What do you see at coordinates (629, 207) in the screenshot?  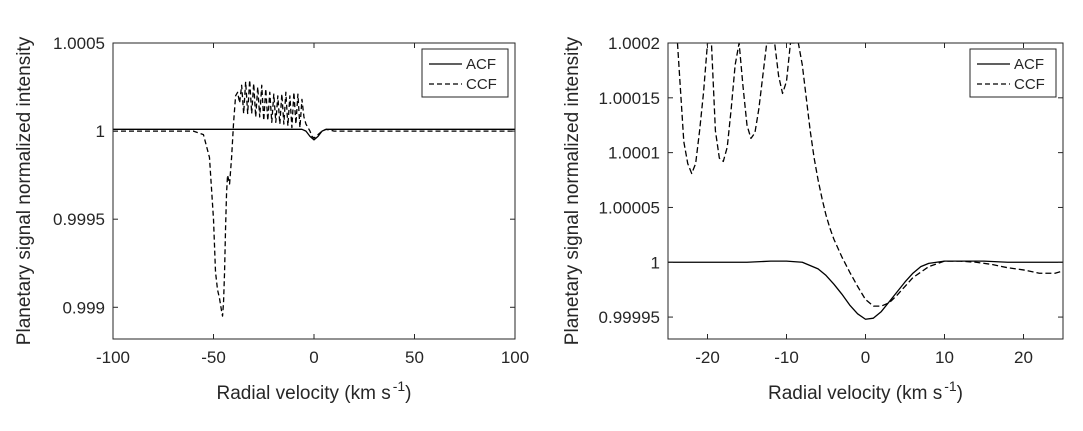 I see `y-tick-label: 1.00005` at bounding box center [629, 207].